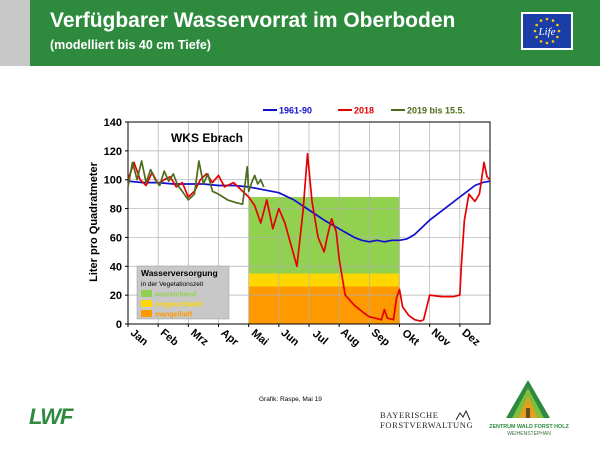 This screenshot has width=600, height=450. I want to click on y-tick-label: 60, so click(116, 238).